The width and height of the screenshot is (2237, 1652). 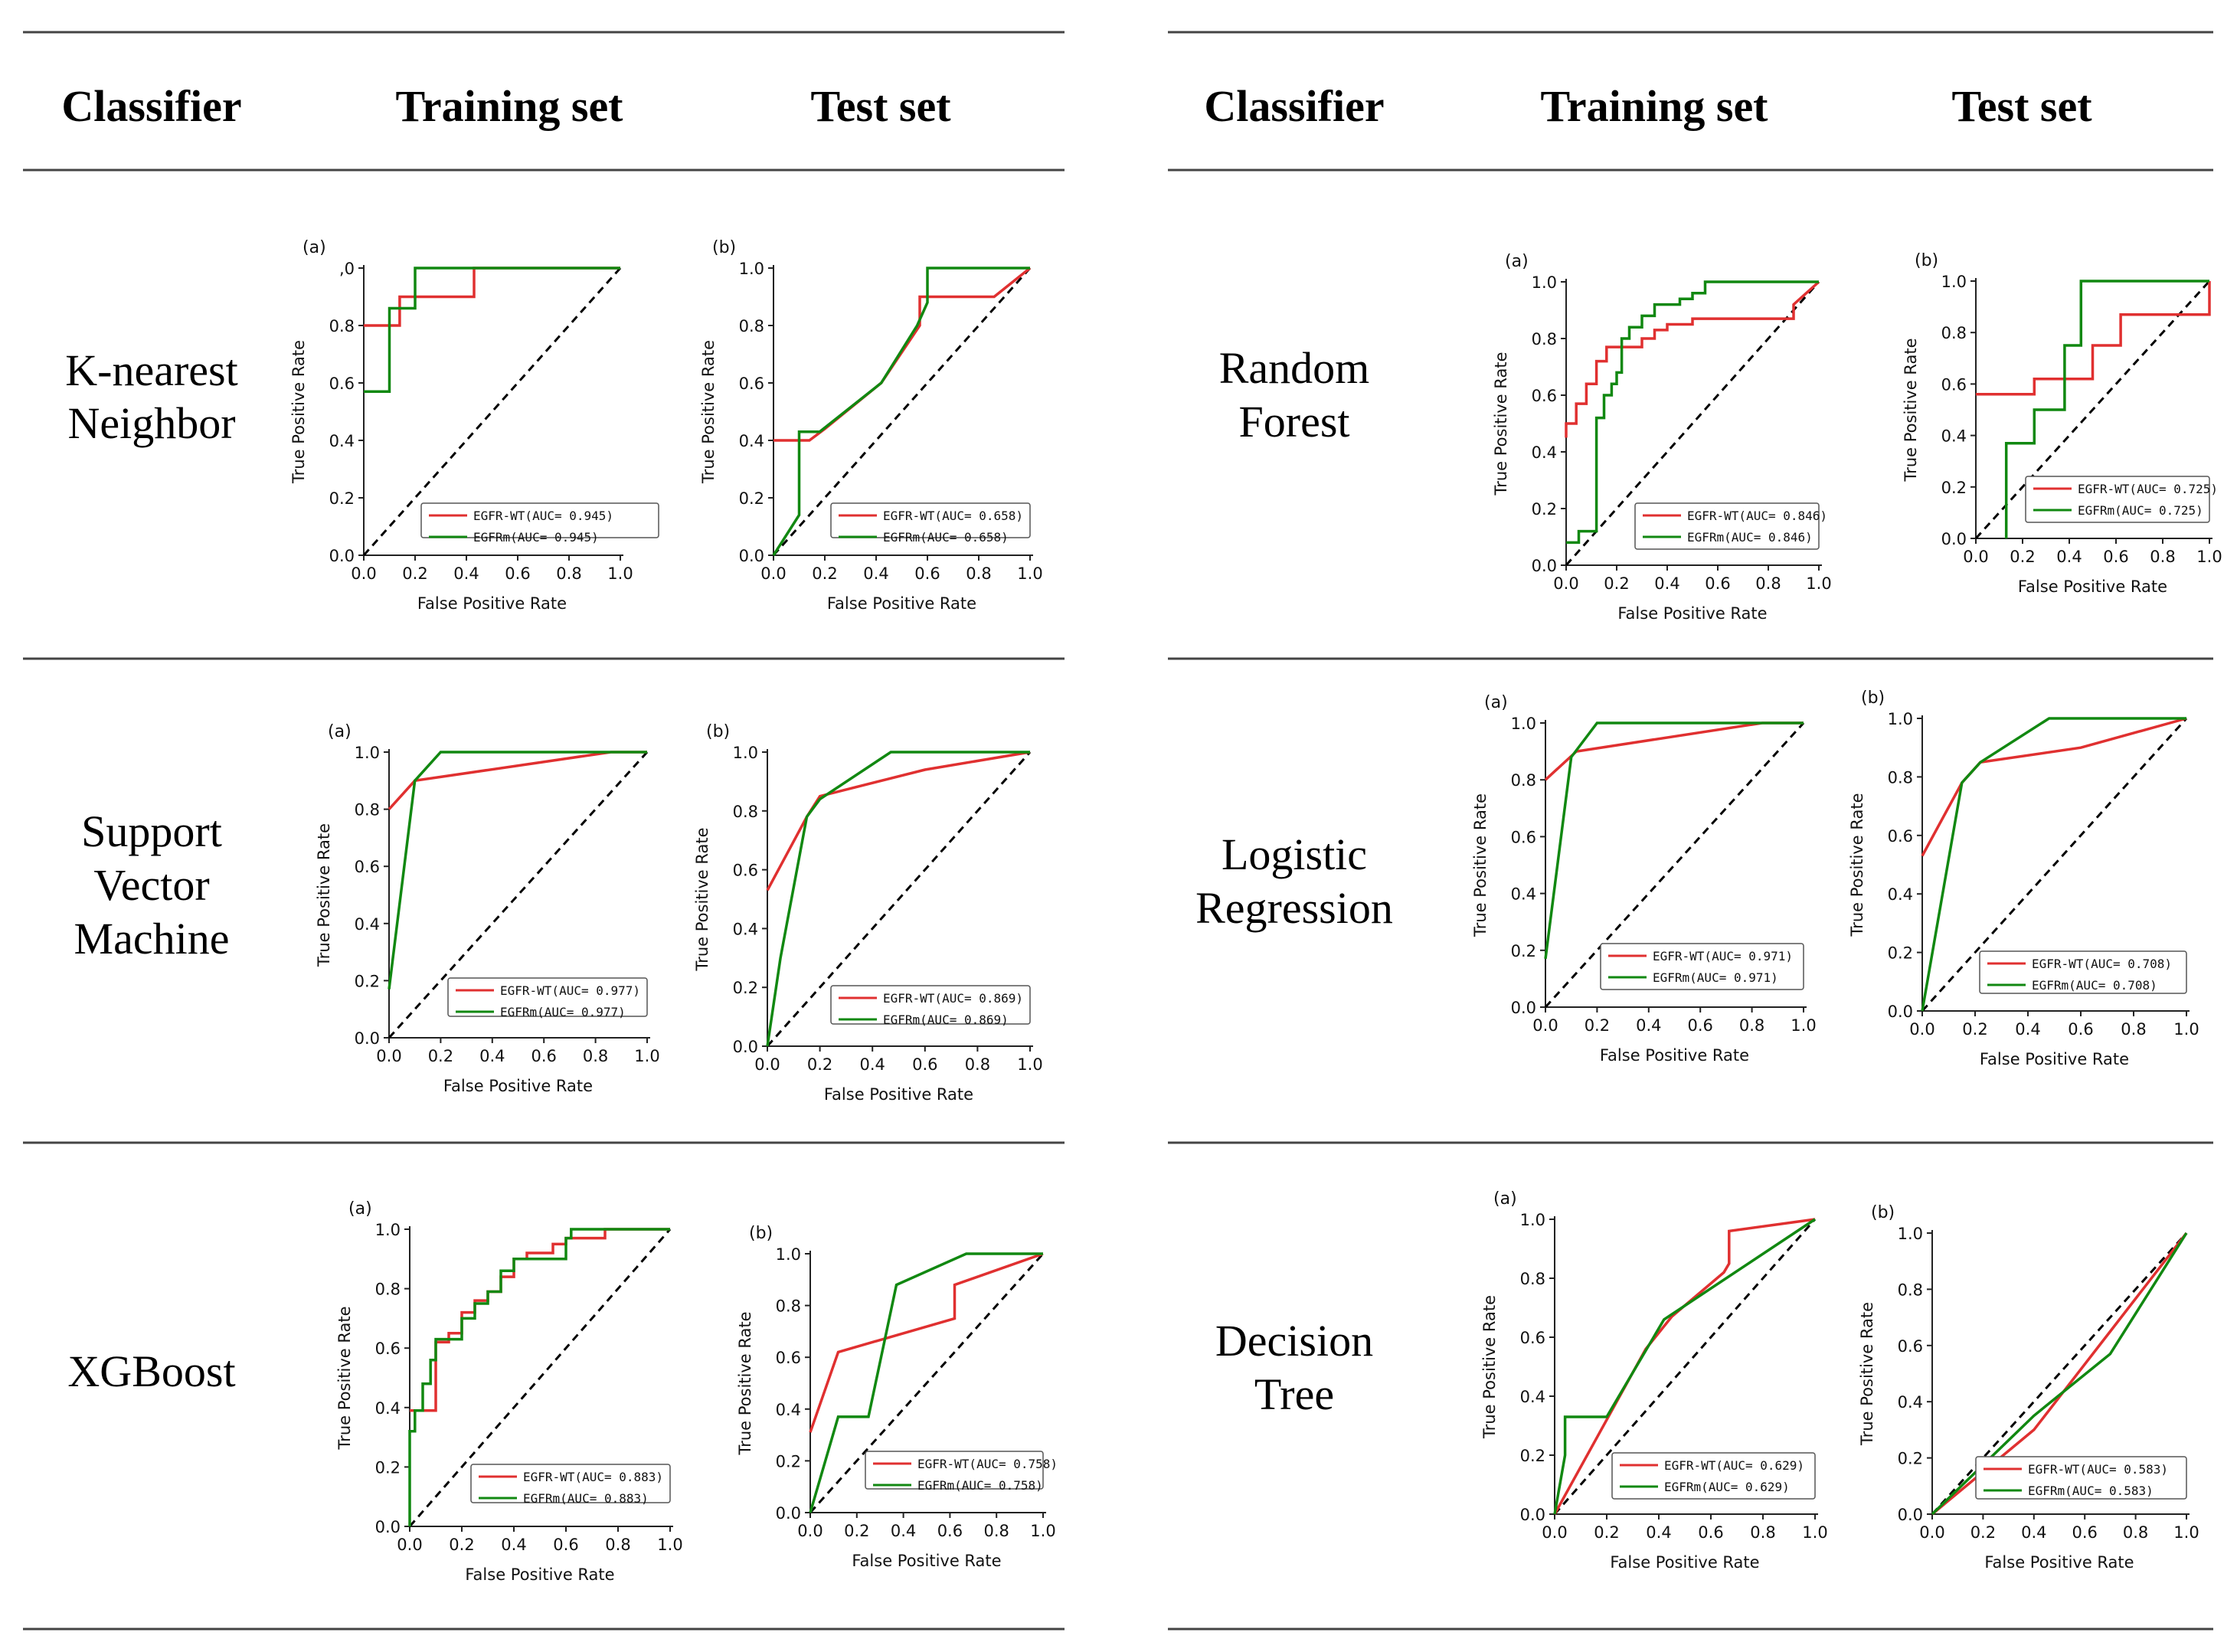 I want to click on y-tick-label: 1.0, so click(x=1911, y=1234).